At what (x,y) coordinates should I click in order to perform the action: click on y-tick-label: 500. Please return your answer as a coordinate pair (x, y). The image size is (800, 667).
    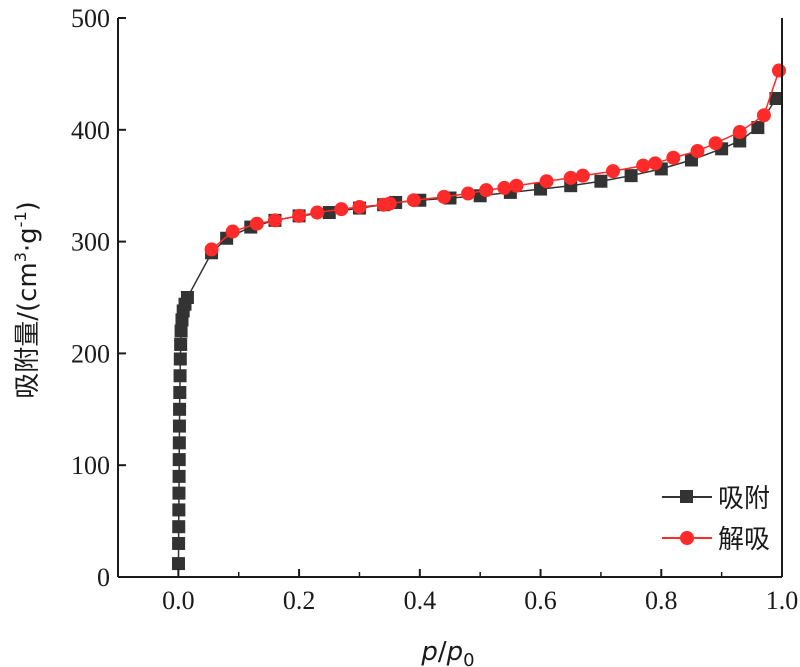
    Looking at the image, I should click on (90, 18).